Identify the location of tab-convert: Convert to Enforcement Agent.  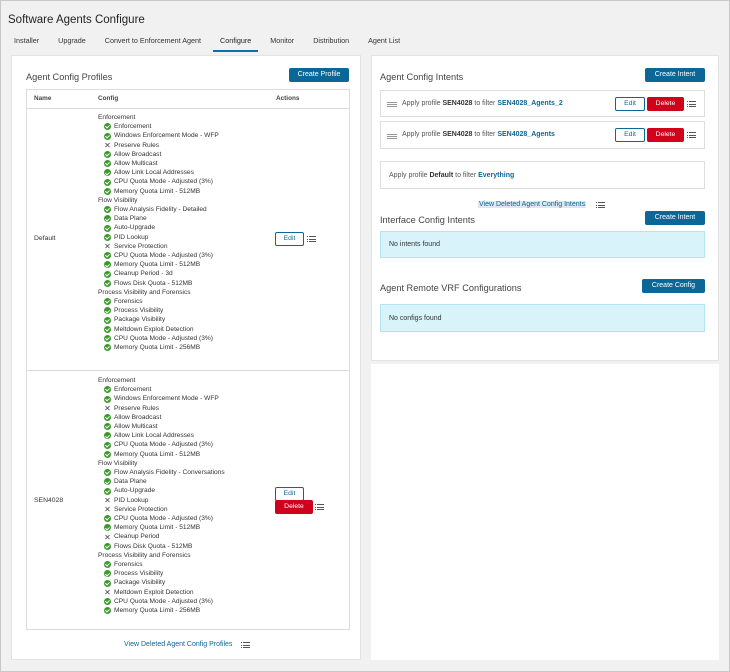
(153, 40).